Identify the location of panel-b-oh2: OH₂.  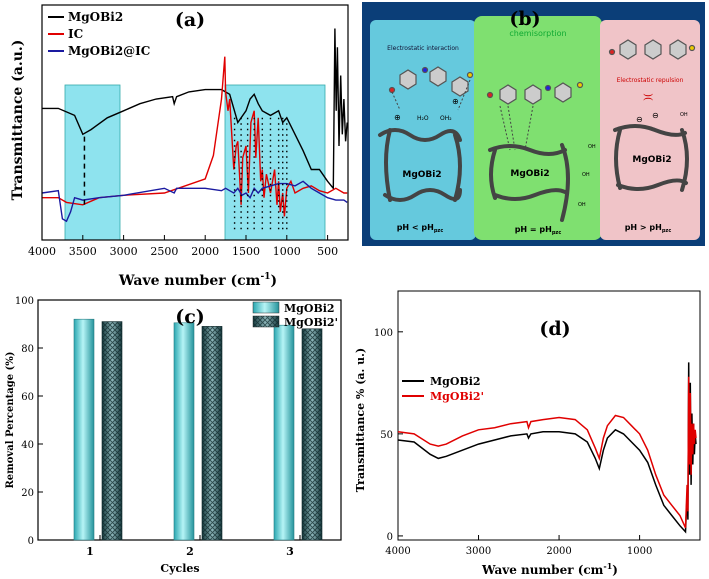
(446, 118).